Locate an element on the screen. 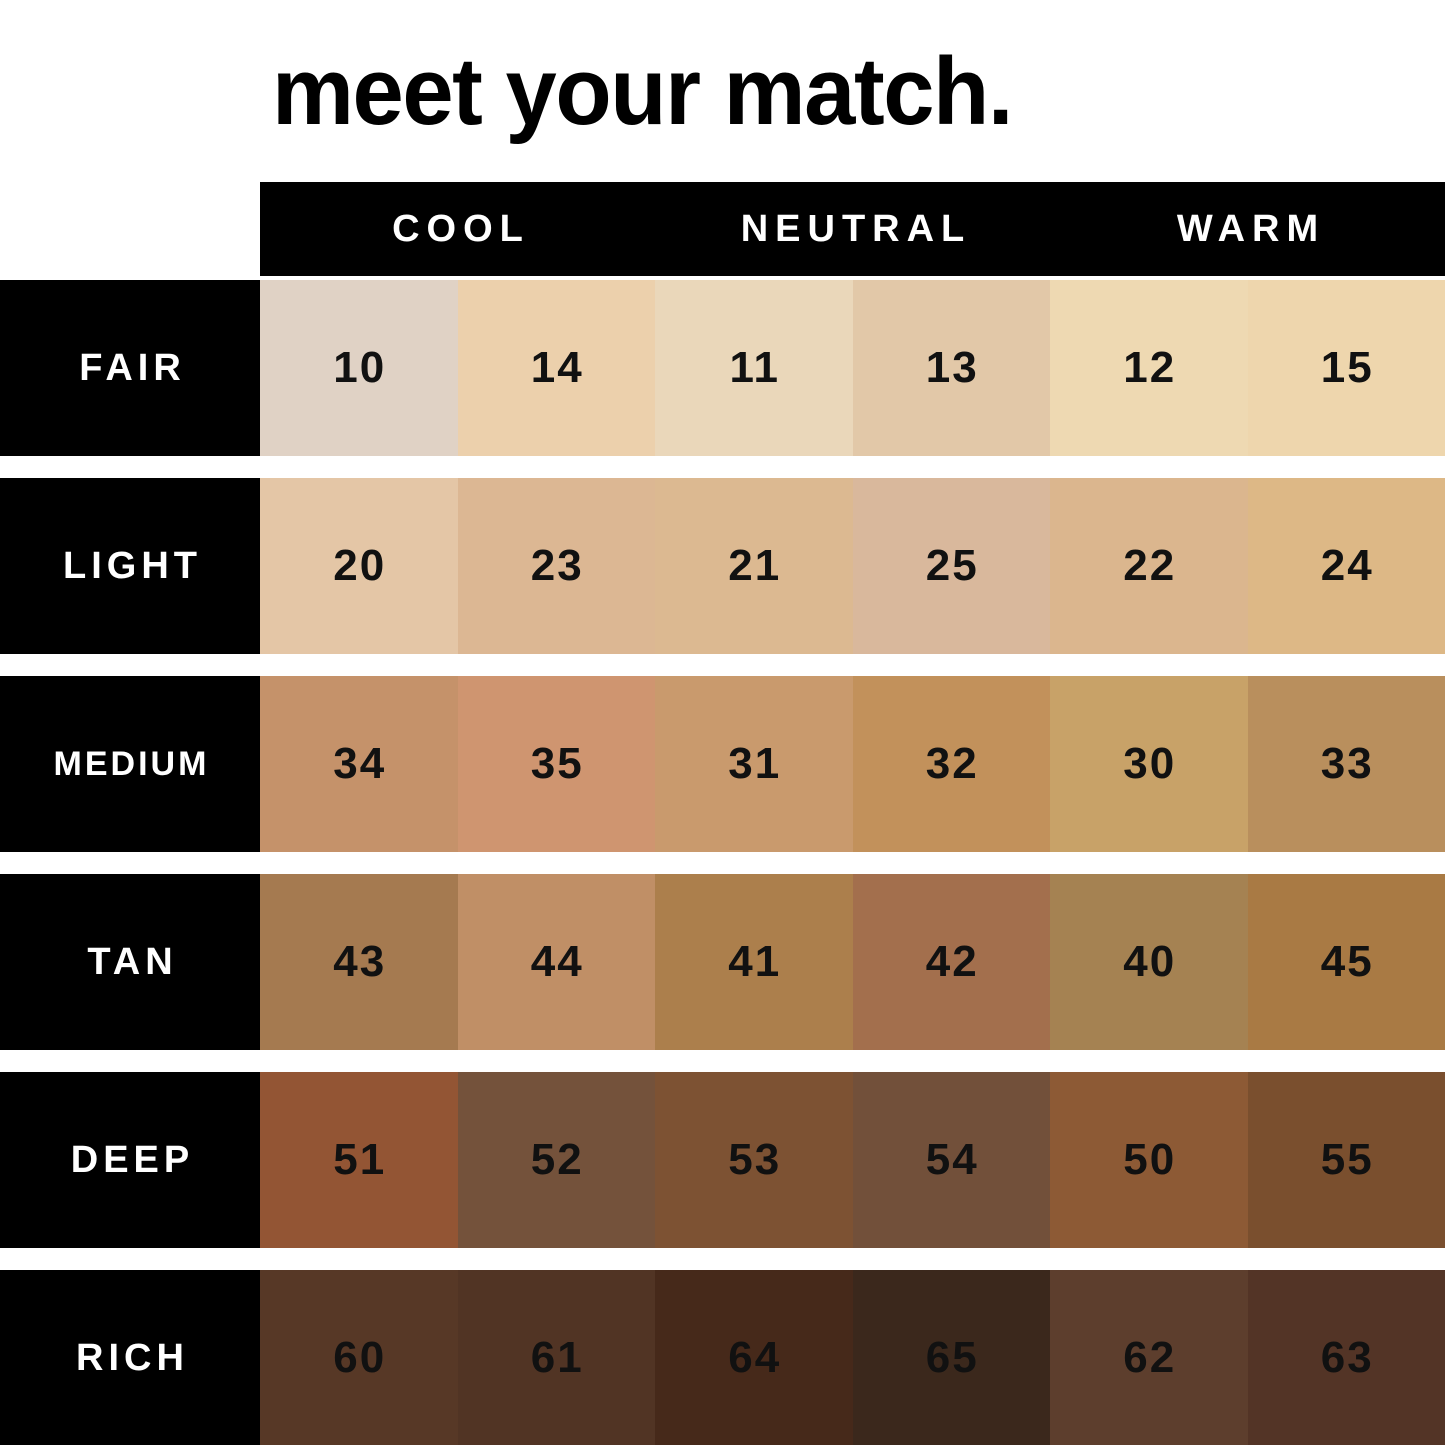  shade-number: 34 is located at coordinates (360, 763).